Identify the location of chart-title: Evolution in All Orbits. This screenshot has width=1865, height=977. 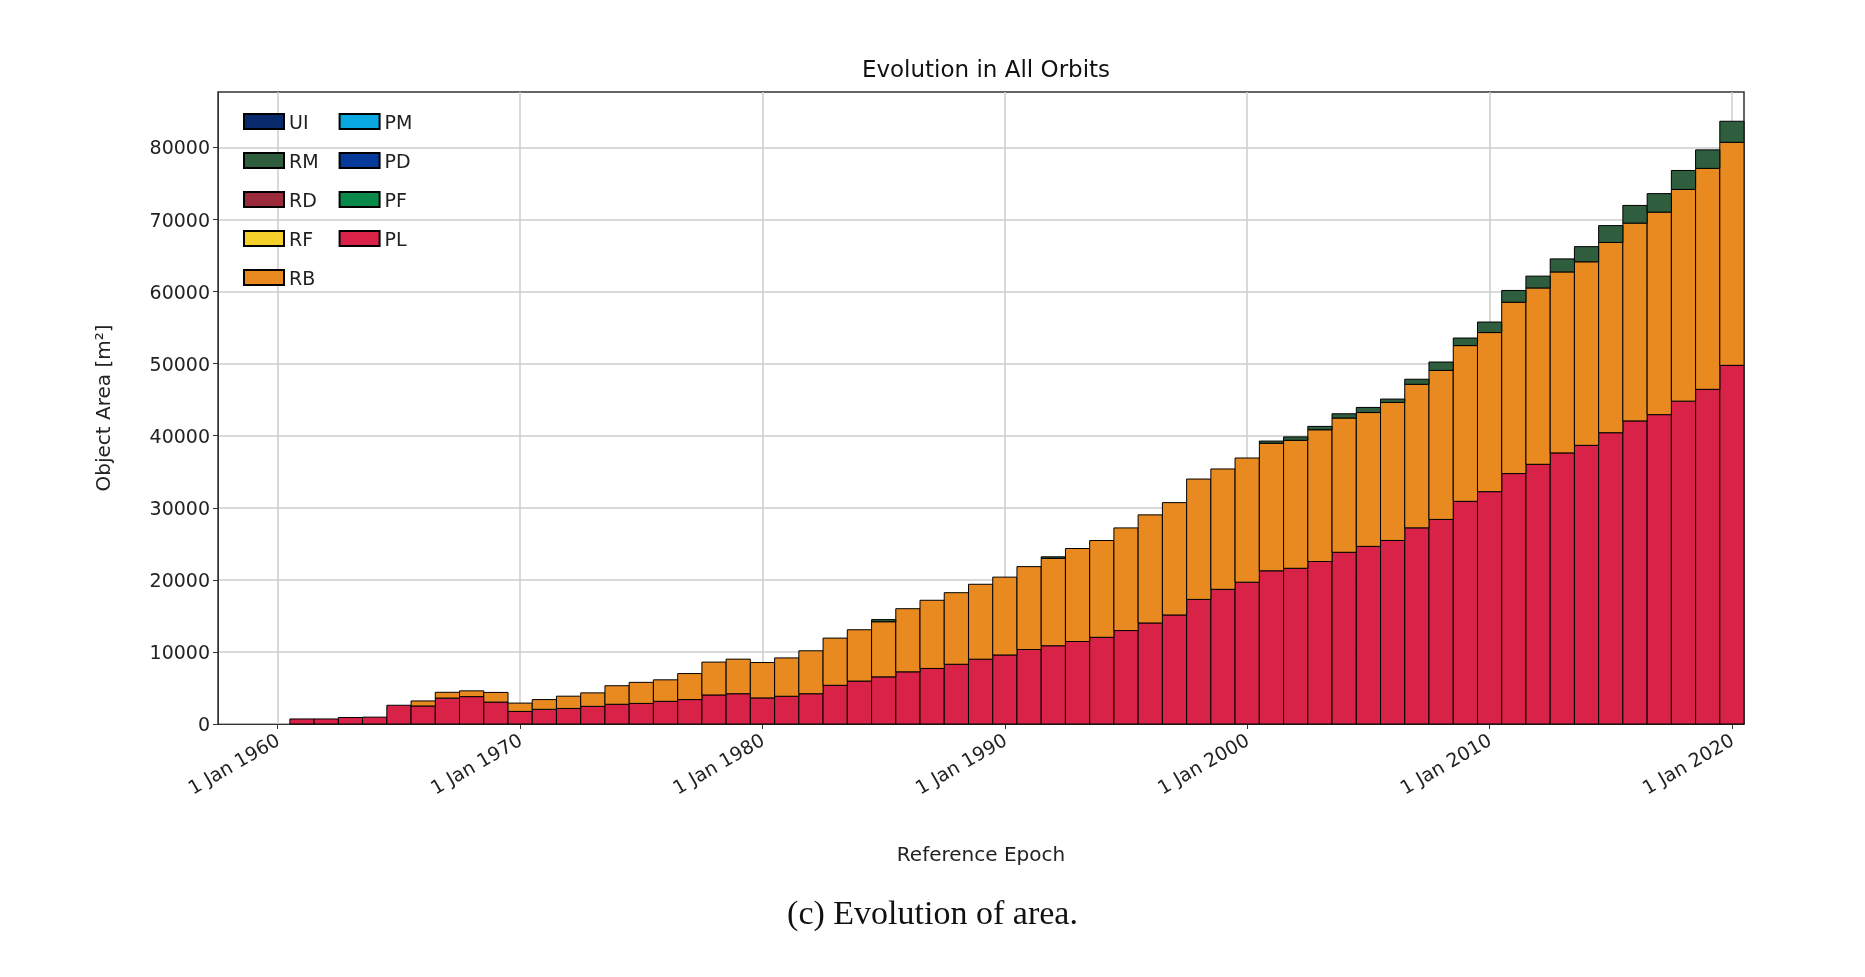
(986, 68).